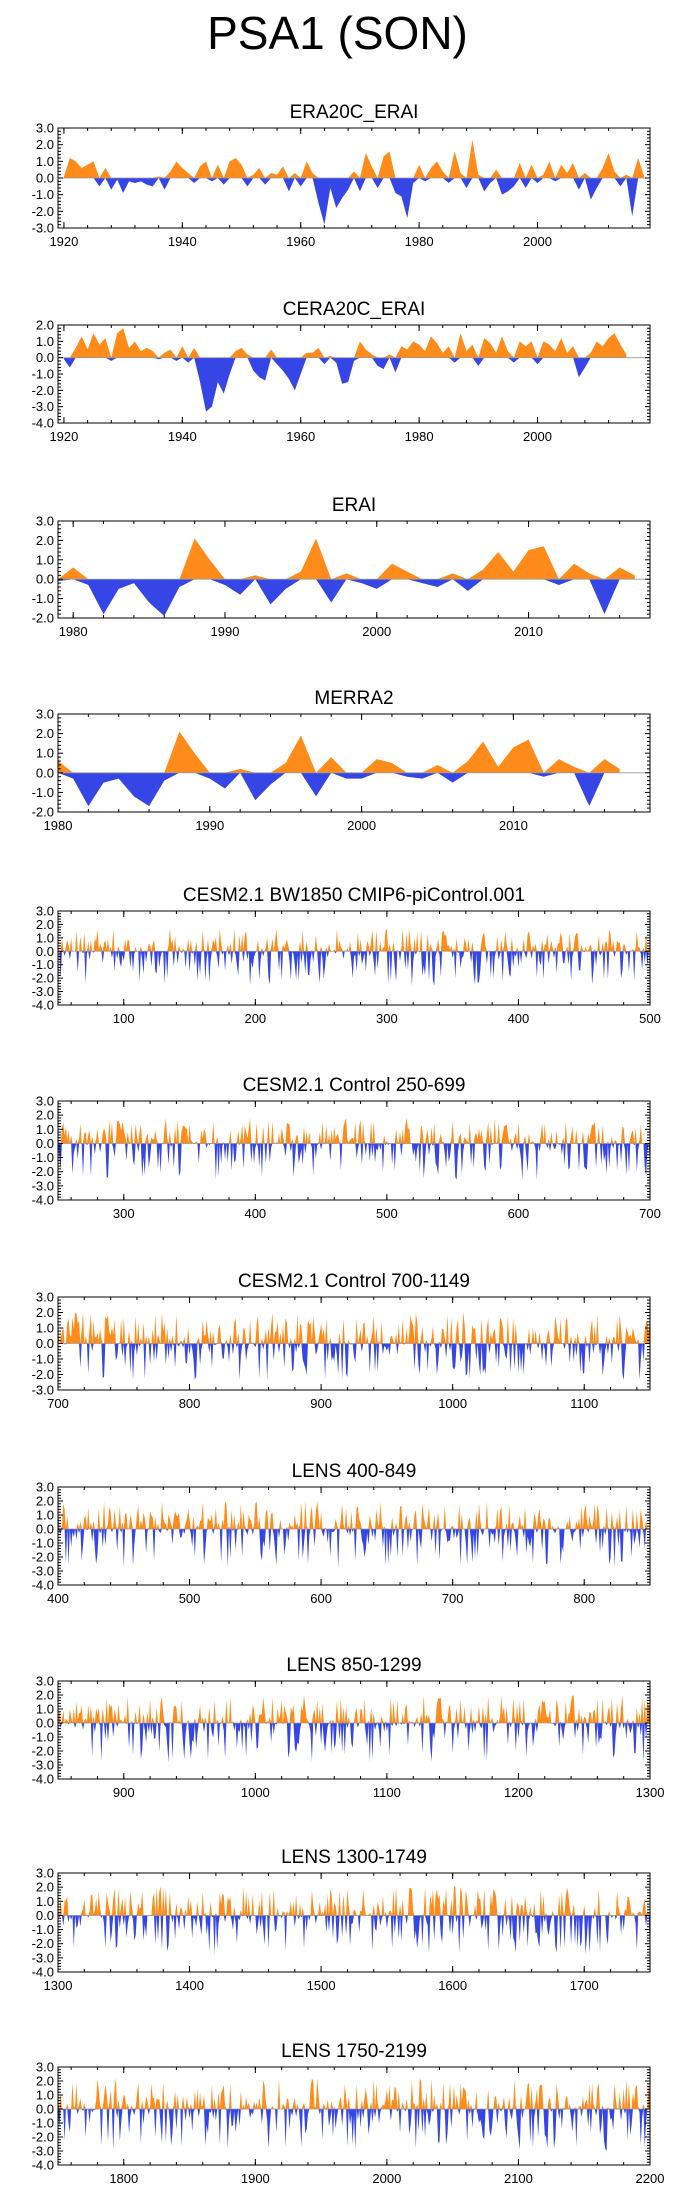  I want to click on x-tick-label: 2200, so click(650, 2178).